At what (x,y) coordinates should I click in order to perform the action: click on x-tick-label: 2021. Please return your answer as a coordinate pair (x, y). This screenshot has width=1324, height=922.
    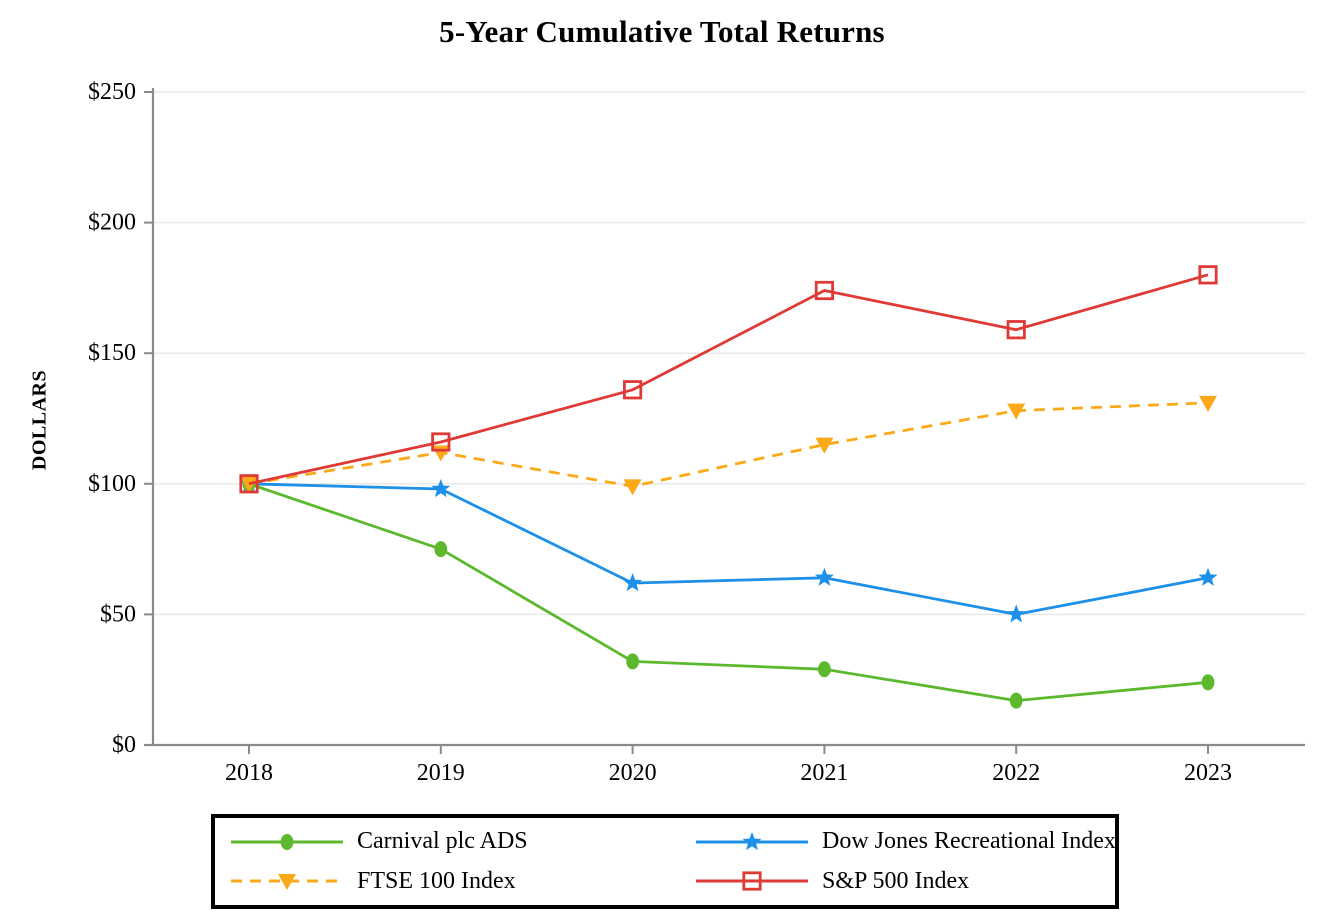
    Looking at the image, I should click on (824, 773).